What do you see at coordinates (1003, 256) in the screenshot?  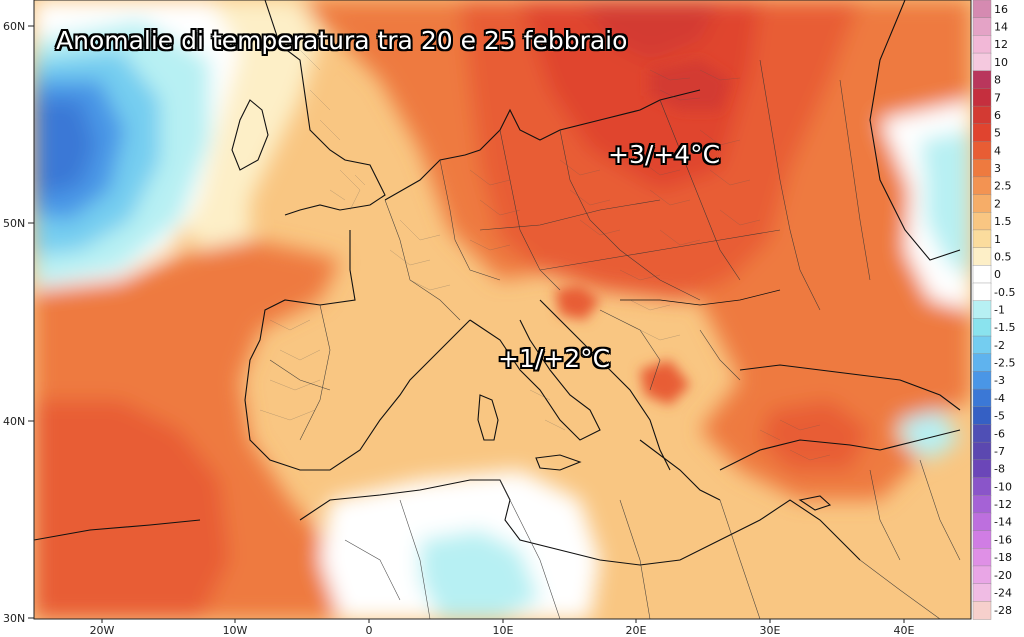 I see `legend-label: 0.5` at bounding box center [1003, 256].